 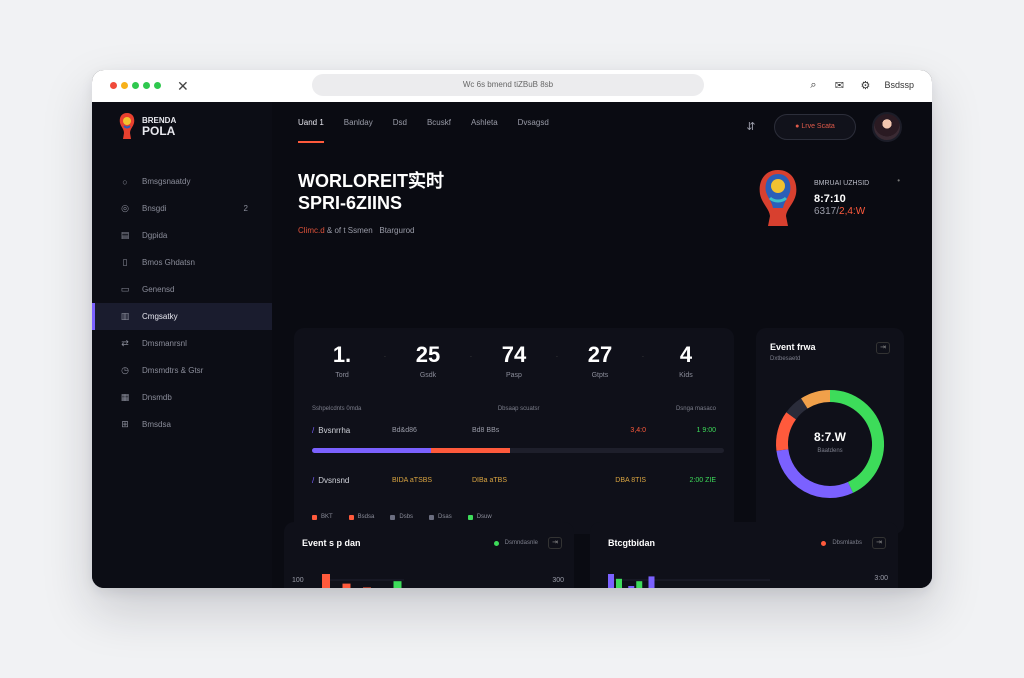 I want to click on event-flow-card: Event frwa Dxtbesaetd ⇥ 8:7.W Baatdens, so click(x=830, y=431).